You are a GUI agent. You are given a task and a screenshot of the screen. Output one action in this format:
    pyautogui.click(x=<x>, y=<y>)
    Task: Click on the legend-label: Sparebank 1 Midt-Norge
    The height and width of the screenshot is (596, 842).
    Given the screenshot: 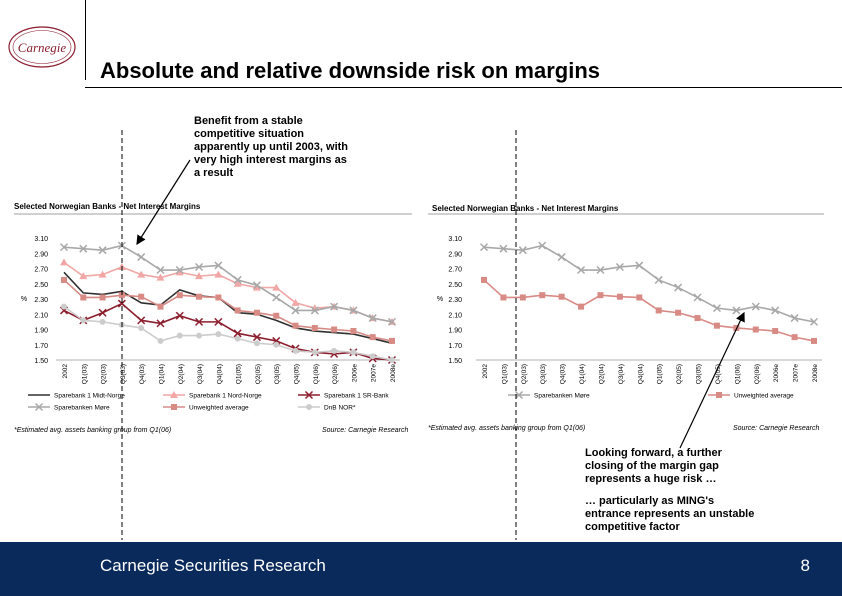 What is the action you would take?
    pyautogui.click(x=89, y=396)
    